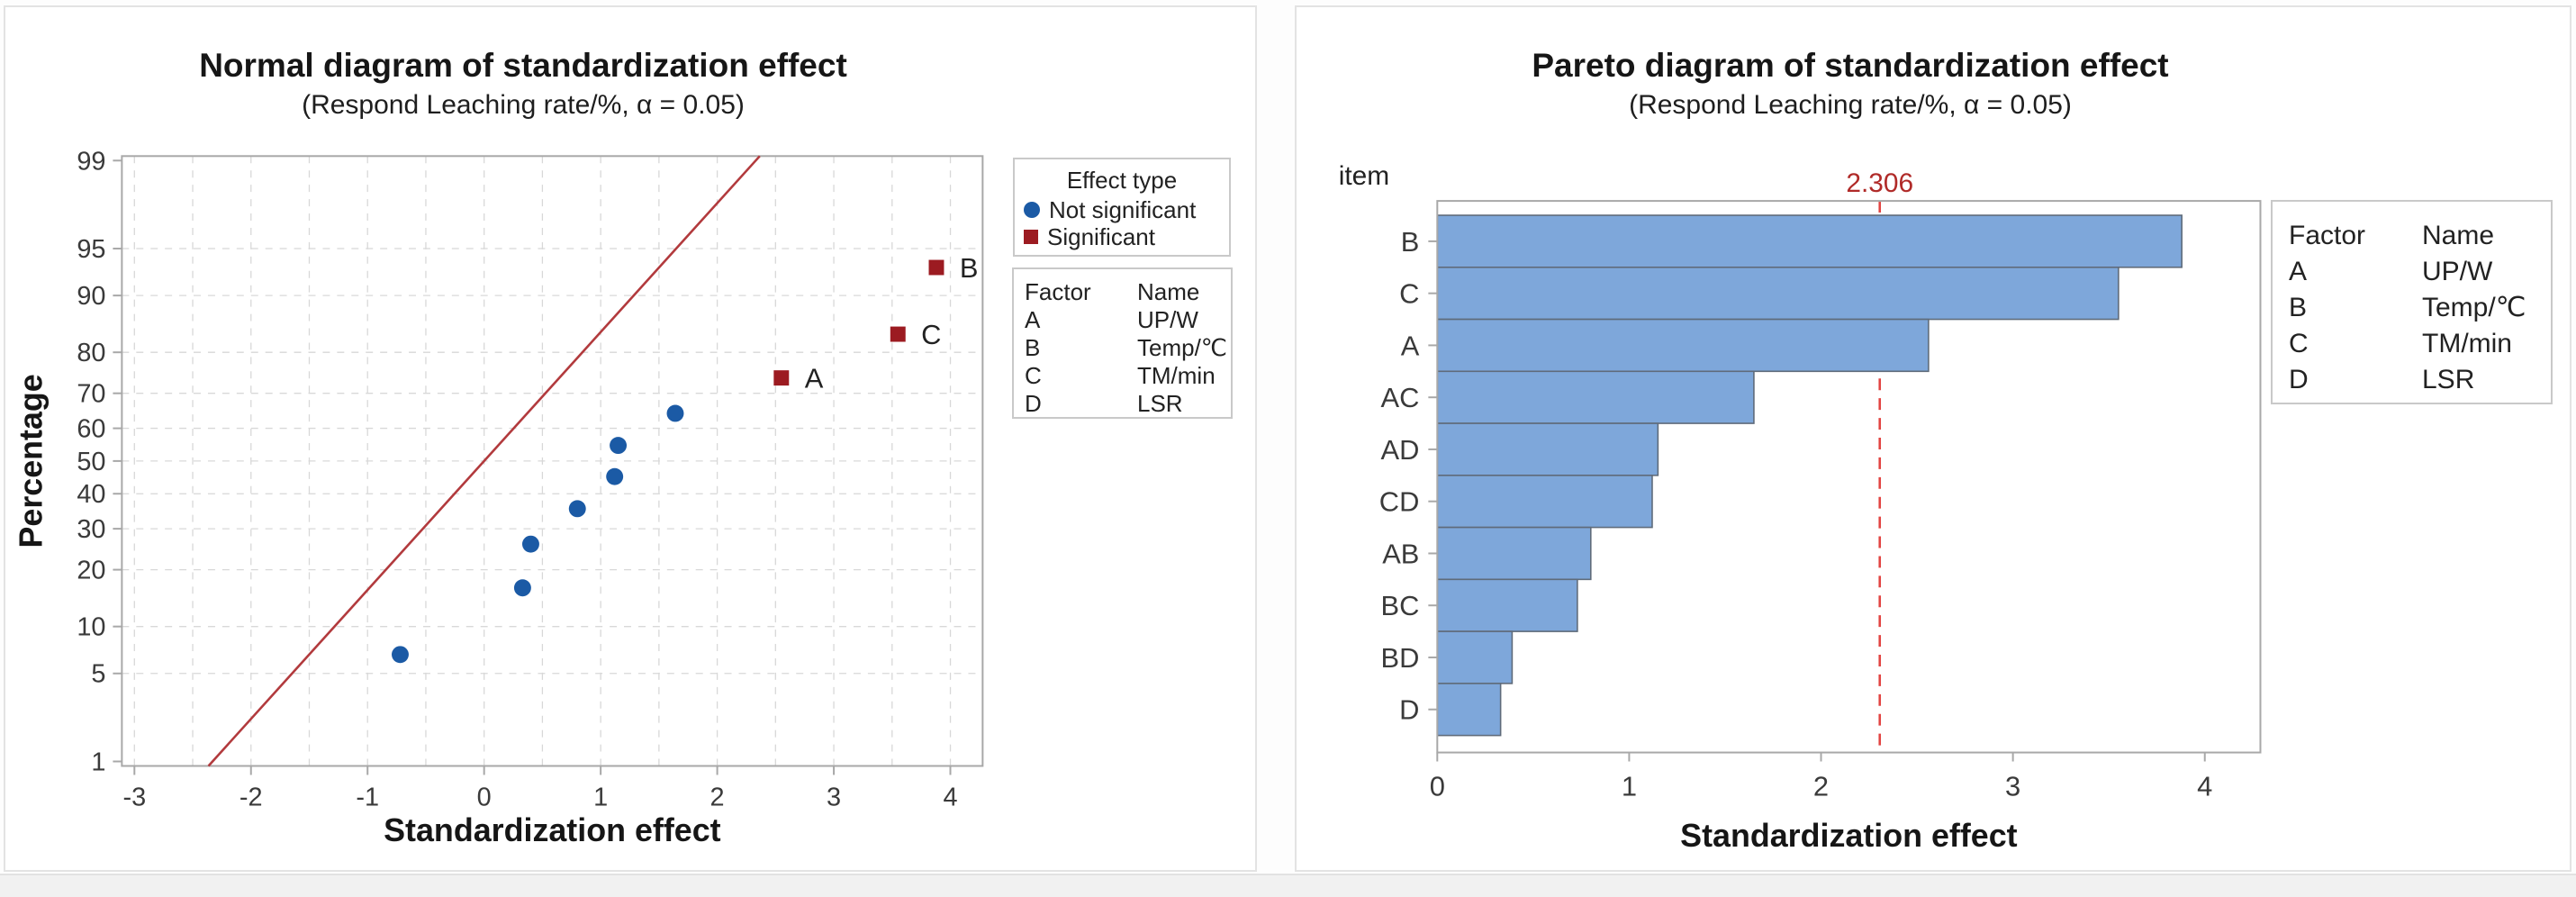 The image size is (2576, 897). Describe the element at coordinates (91, 462) in the screenshot. I see `svg-text: 50` at that location.